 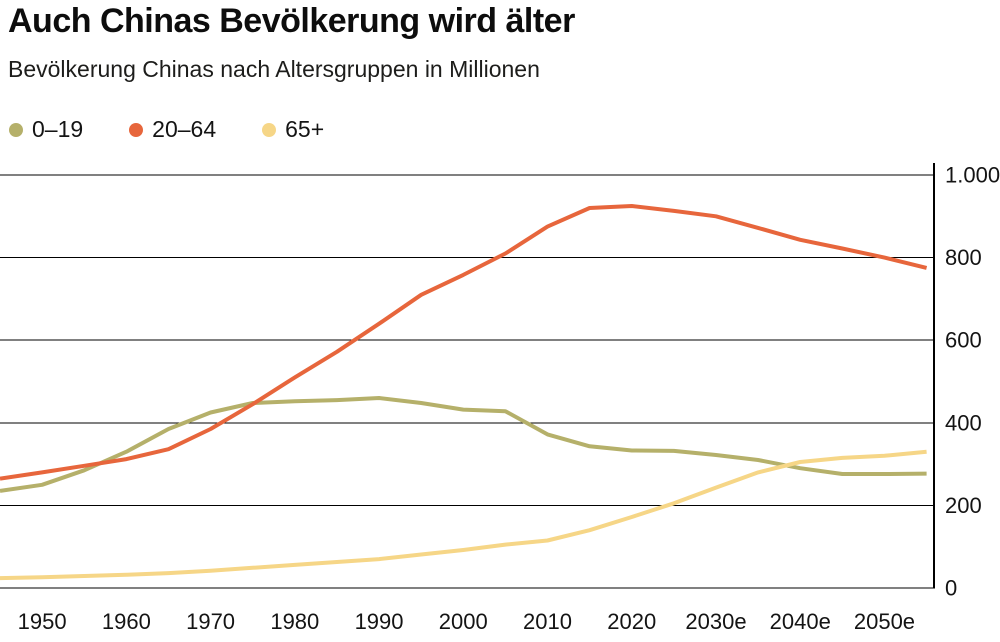 I want to click on legend: 0–19 20–64 65+, so click(x=166, y=129).